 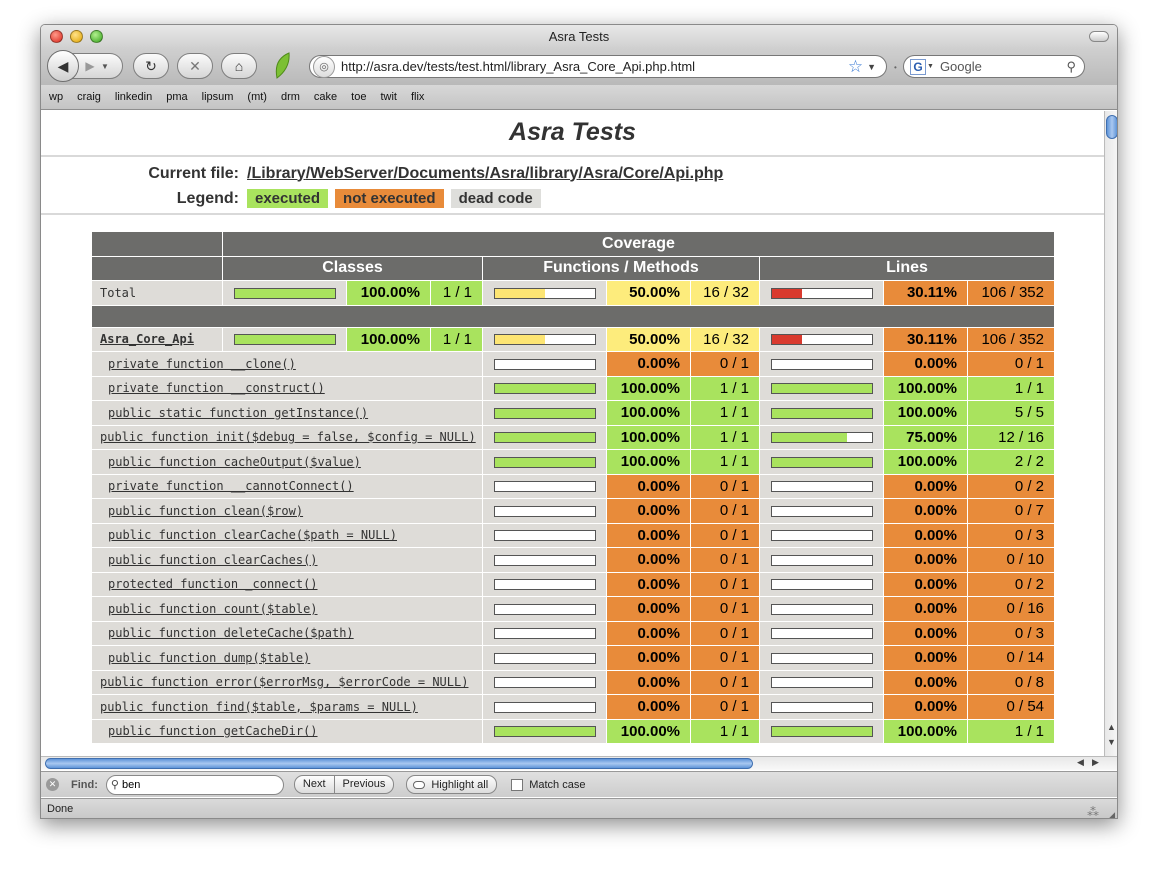 I want to click on url-dropdown-icon: ▼, so click(x=871, y=66).